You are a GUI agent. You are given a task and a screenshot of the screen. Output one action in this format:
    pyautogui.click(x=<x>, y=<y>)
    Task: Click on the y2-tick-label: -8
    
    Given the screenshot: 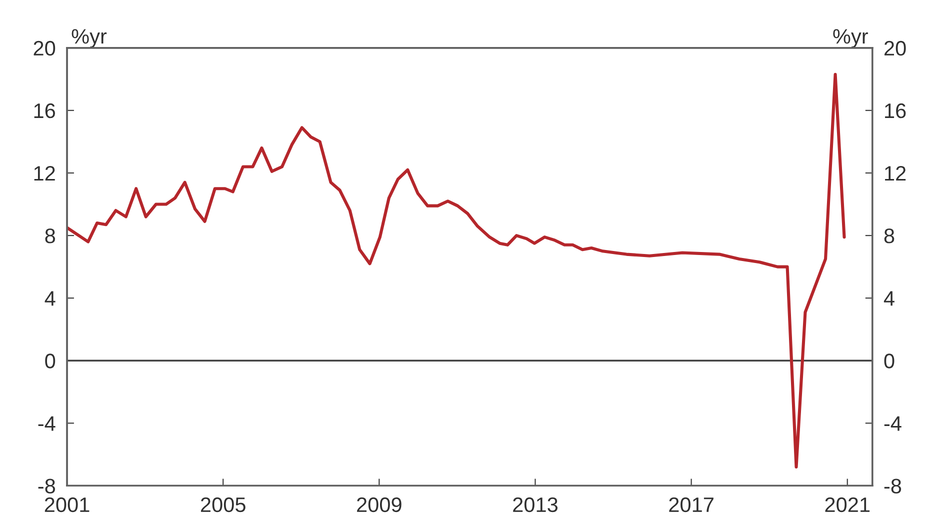 What is the action you would take?
    pyautogui.click(x=893, y=486)
    